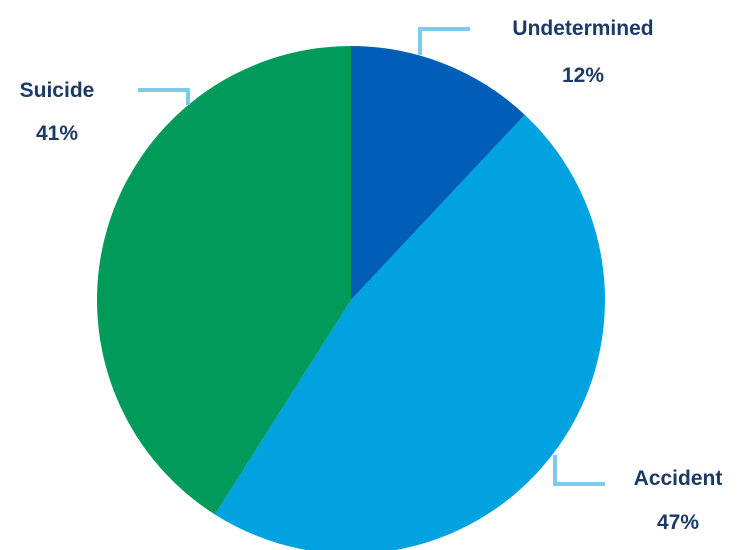 This screenshot has width=741, height=550. I want to click on slice-label-suicide: Suicide, so click(57, 90).